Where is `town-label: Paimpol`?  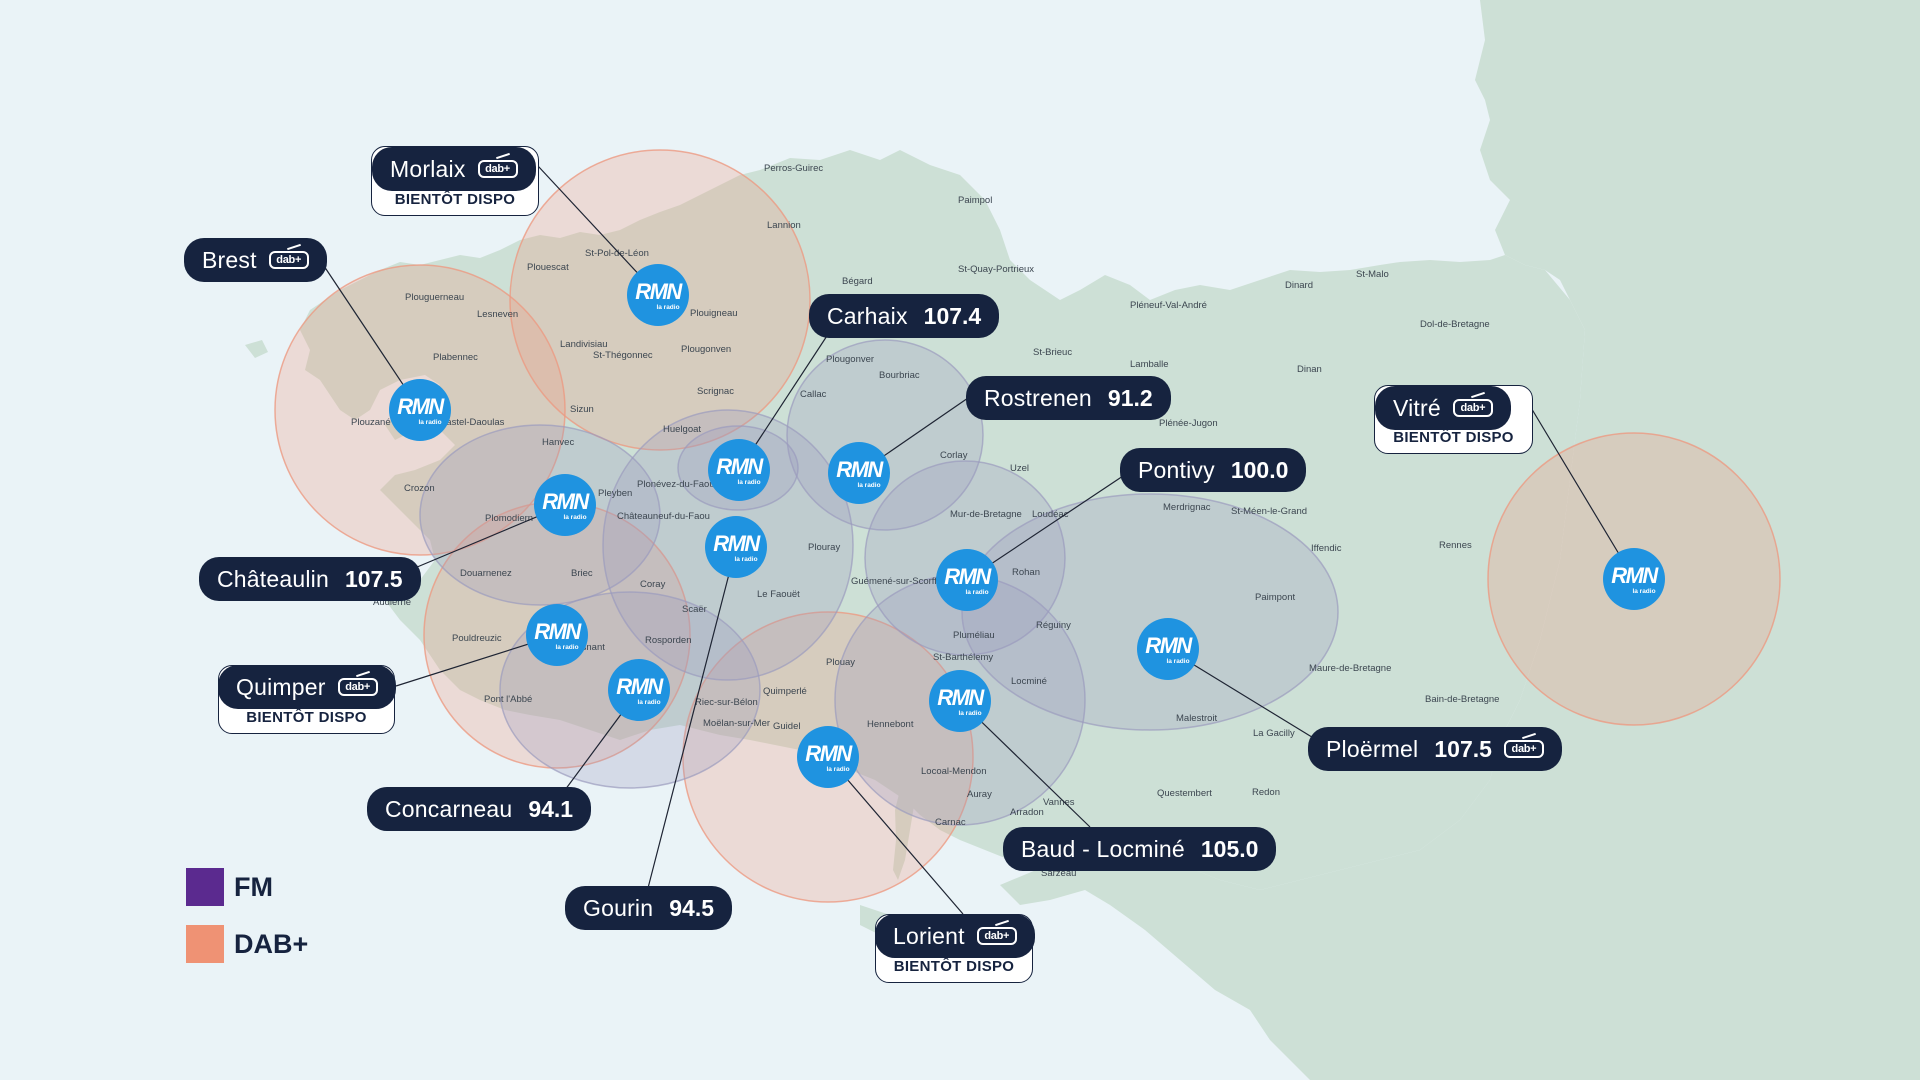
town-label: Paimpol is located at coordinates (975, 200).